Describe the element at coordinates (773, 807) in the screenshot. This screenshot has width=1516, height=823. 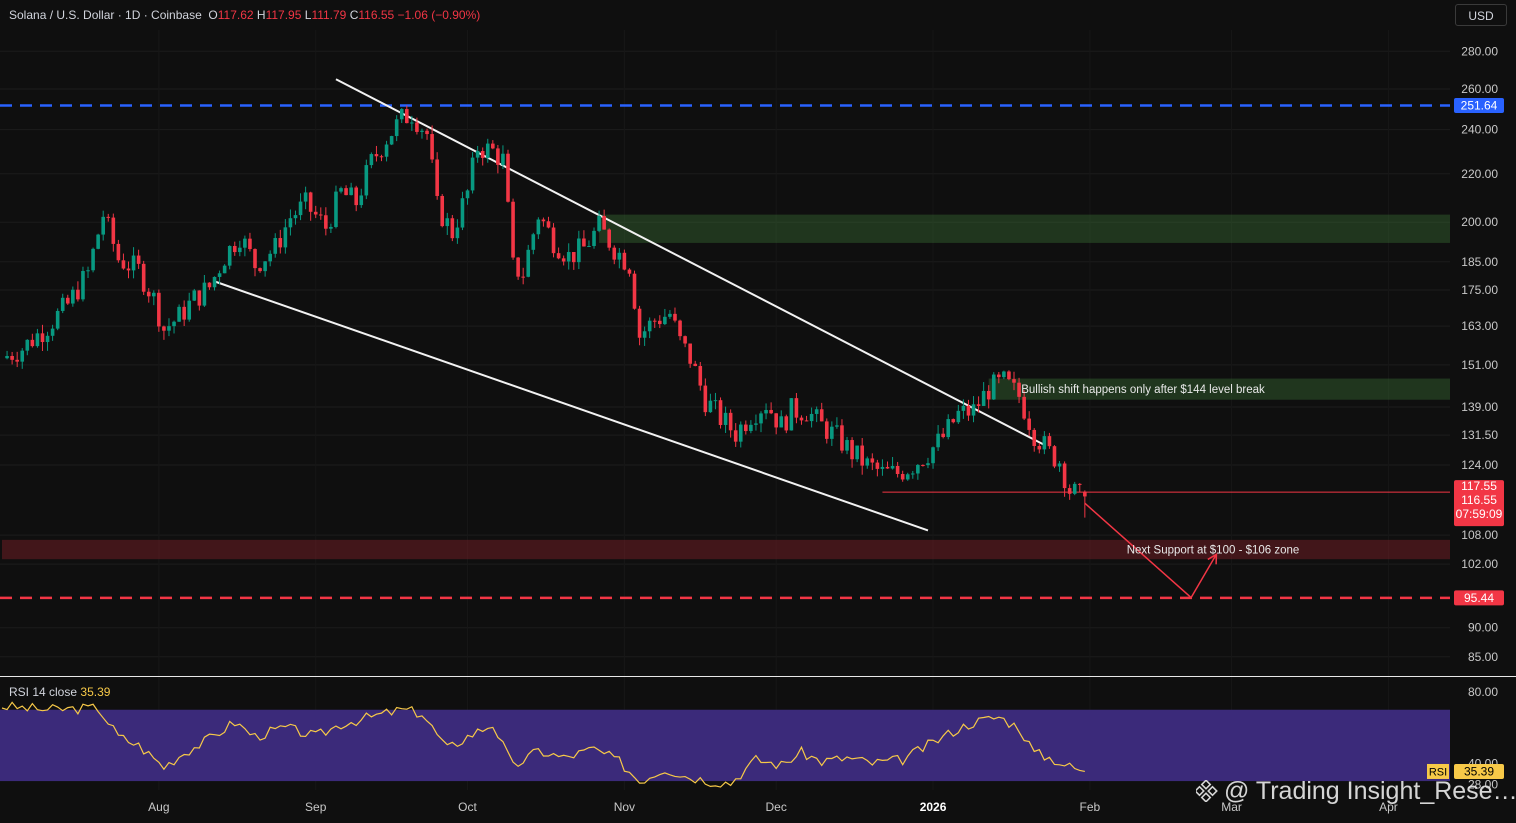
I see `time-axis: Aug Sep Oct Nov Dec 2026 Feb Mar Apr` at that location.